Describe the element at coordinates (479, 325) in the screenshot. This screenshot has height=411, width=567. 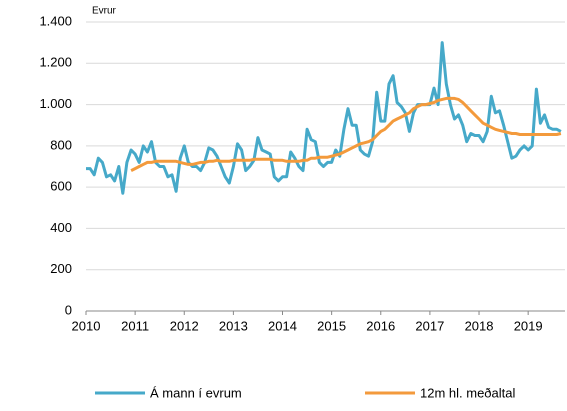
I see `x-tick-label: 2018` at that location.